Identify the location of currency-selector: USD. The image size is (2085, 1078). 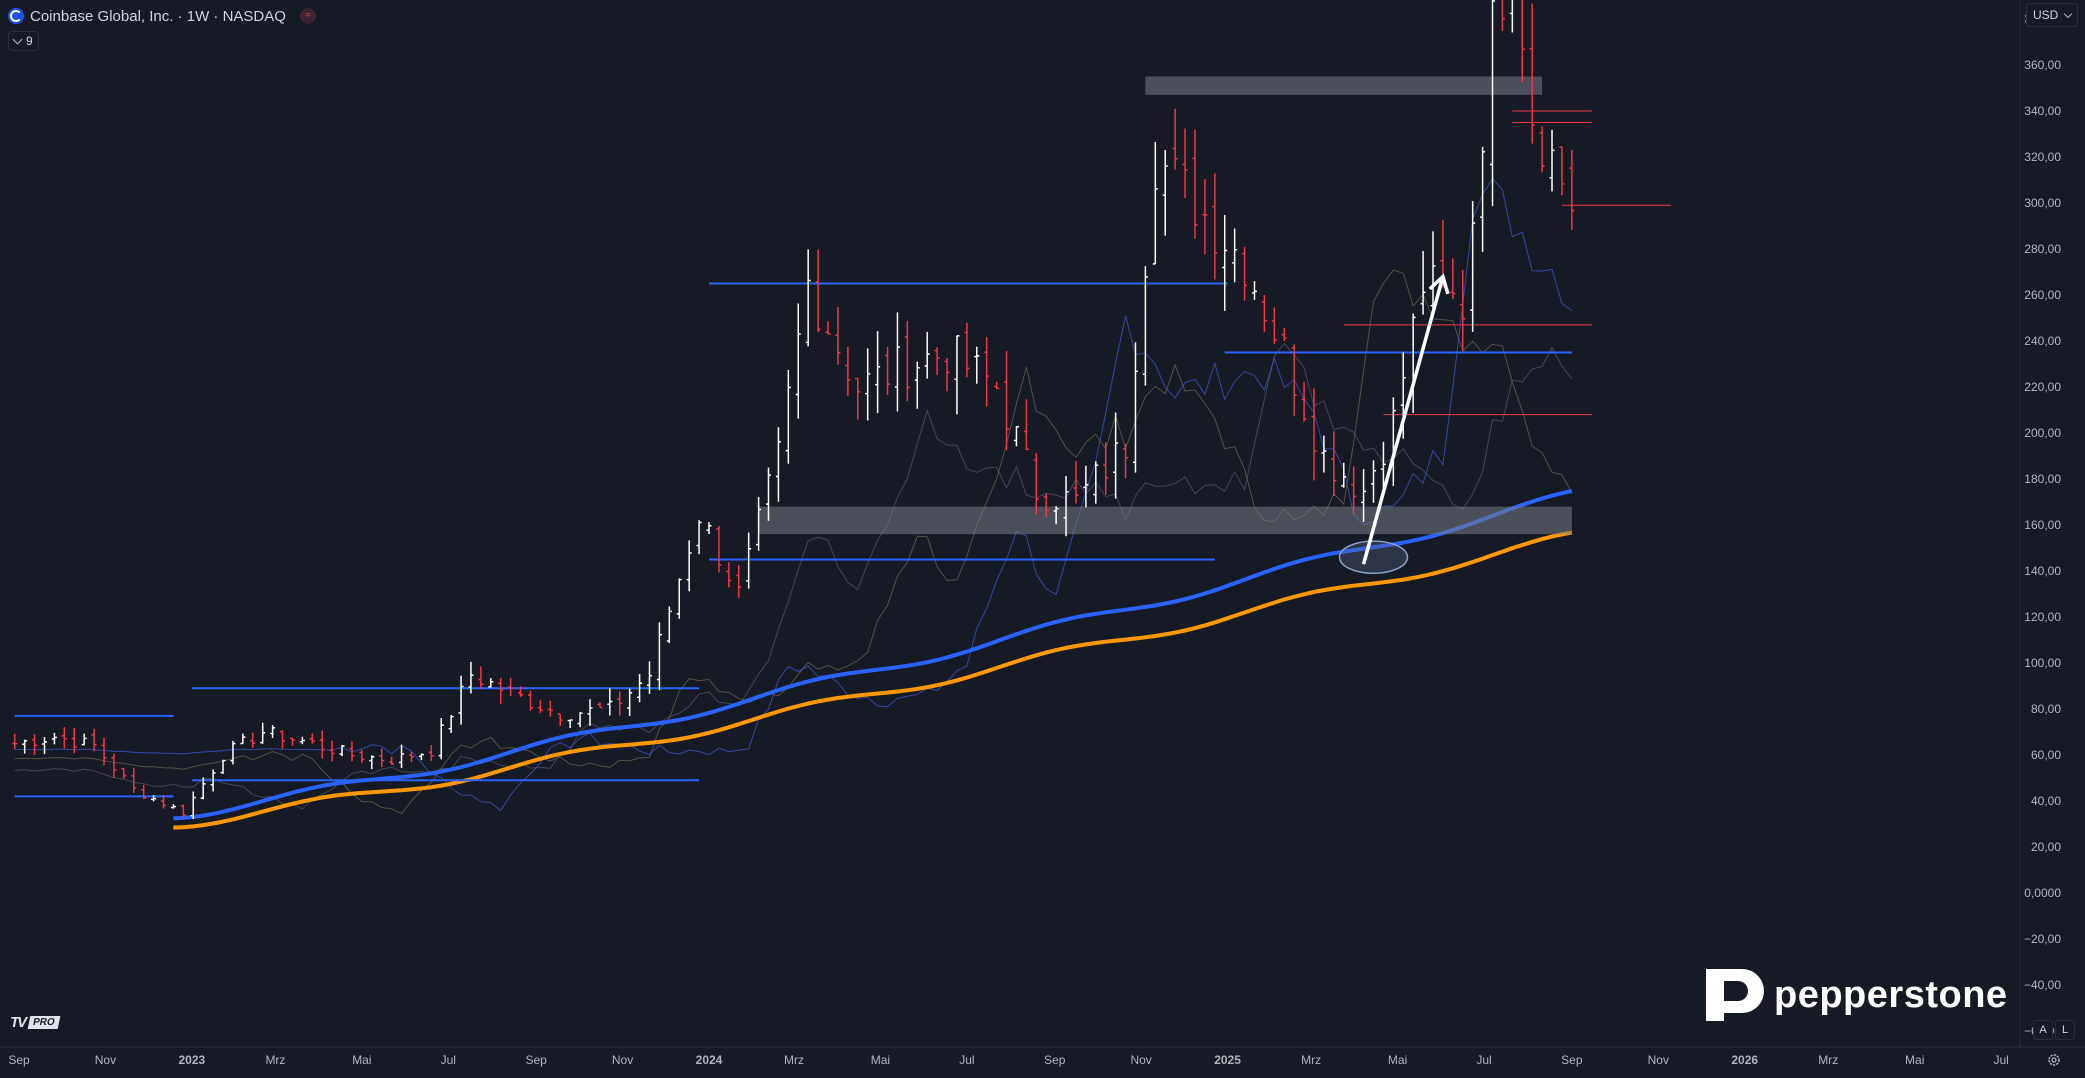
(2052, 15).